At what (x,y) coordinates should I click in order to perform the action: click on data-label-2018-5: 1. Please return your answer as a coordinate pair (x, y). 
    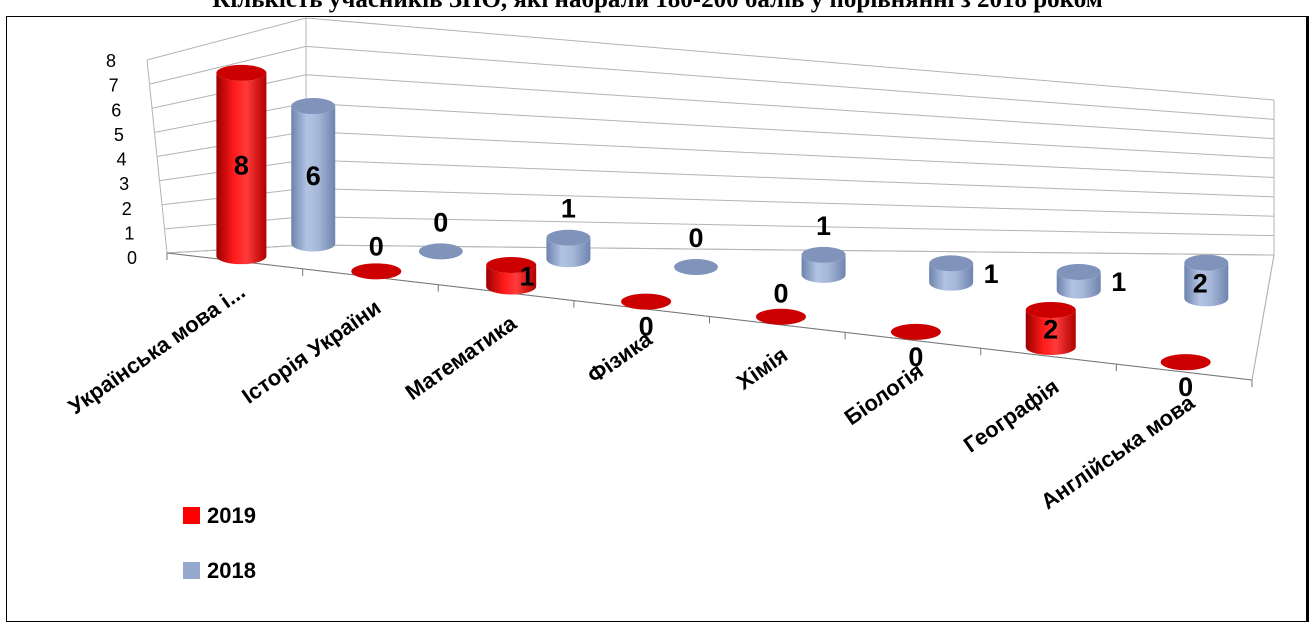
    Looking at the image, I should click on (991, 274).